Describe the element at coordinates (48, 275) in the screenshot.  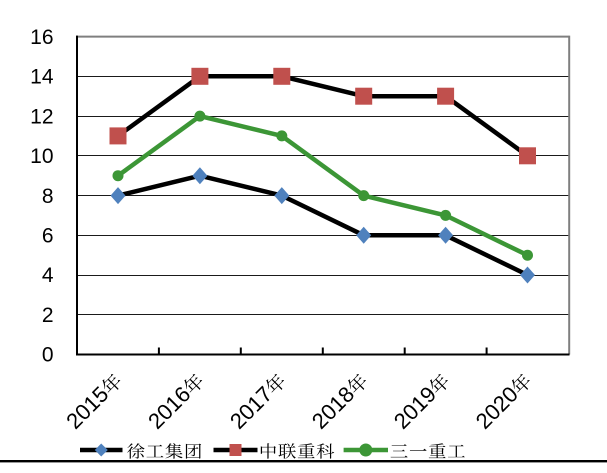
I see `svg-text: 4` at that location.